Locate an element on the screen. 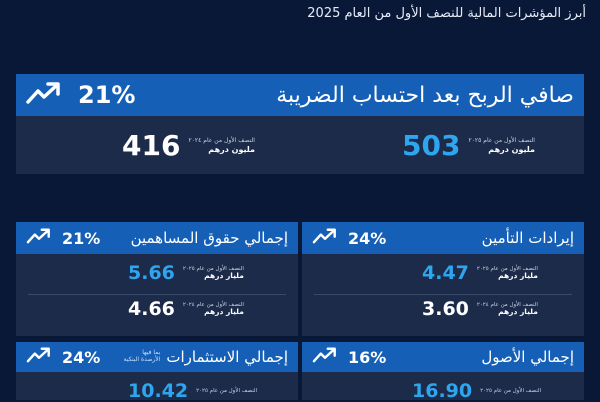 Image resolution: width=600 pixels, height=402 pixels. insurance-revenue-current: 4.47 النصف الأول من عام ٢٠٢٥ مليار درهم is located at coordinates (480, 273).